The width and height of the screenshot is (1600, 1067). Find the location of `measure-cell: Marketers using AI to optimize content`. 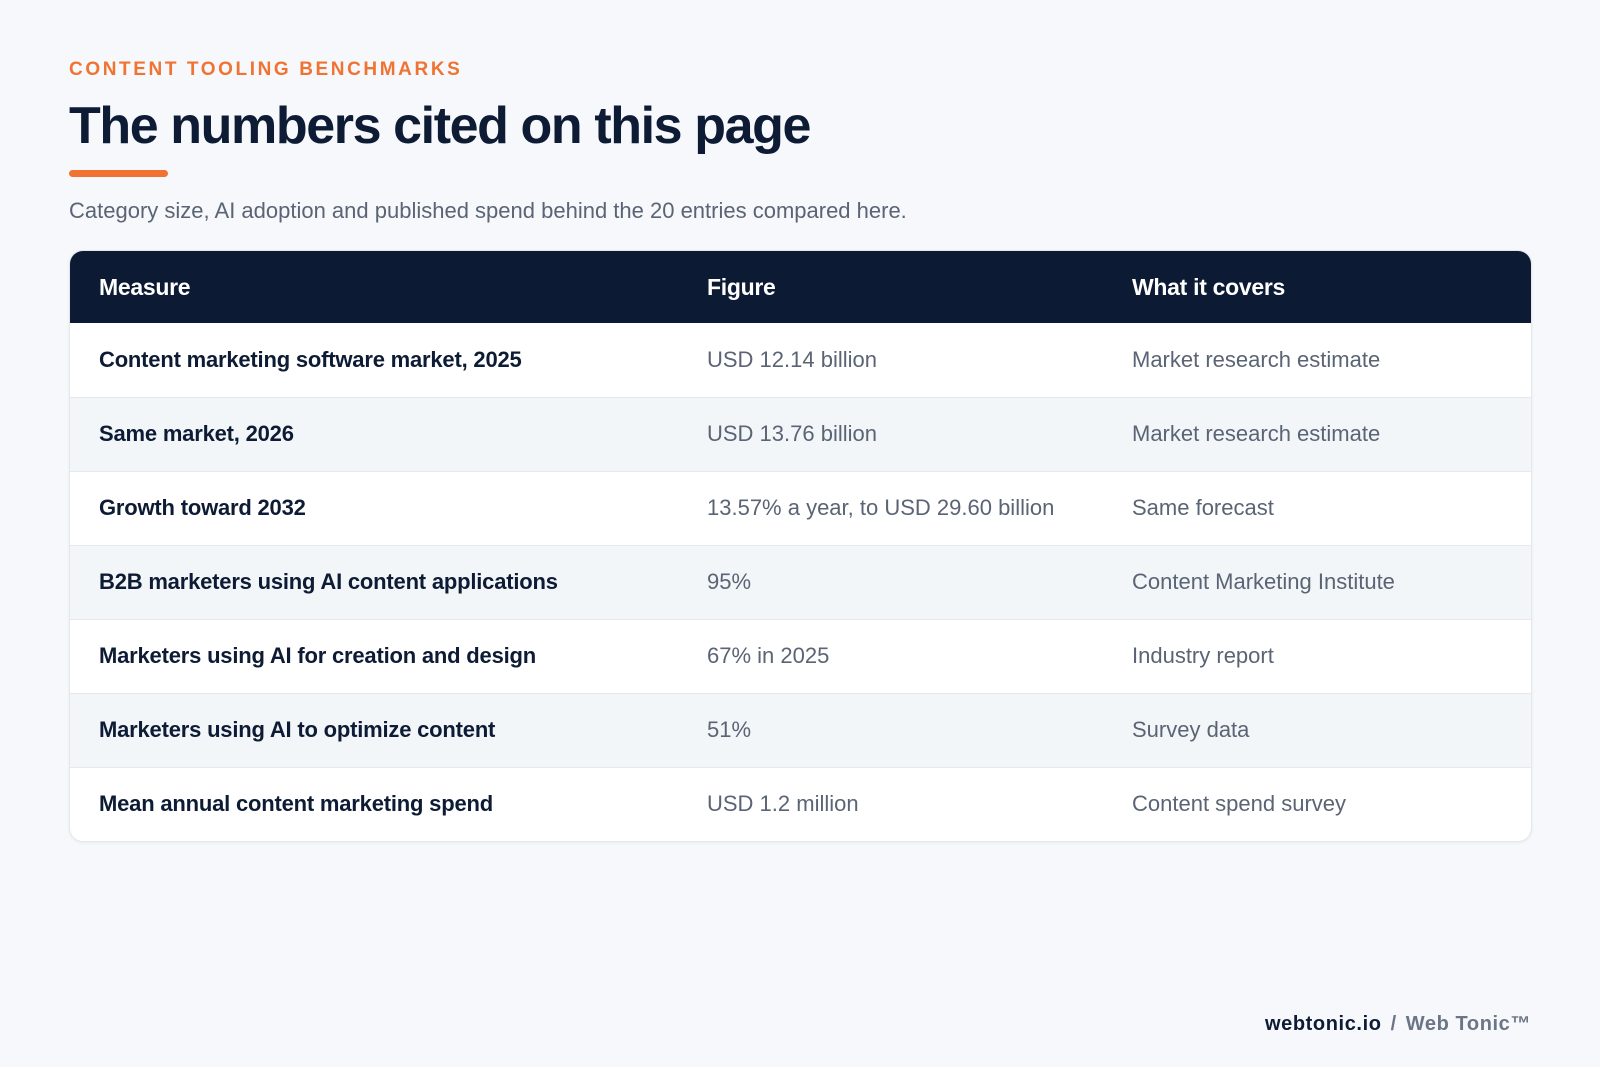

measure-cell: Marketers using AI to optimize content is located at coordinates (374, 729).